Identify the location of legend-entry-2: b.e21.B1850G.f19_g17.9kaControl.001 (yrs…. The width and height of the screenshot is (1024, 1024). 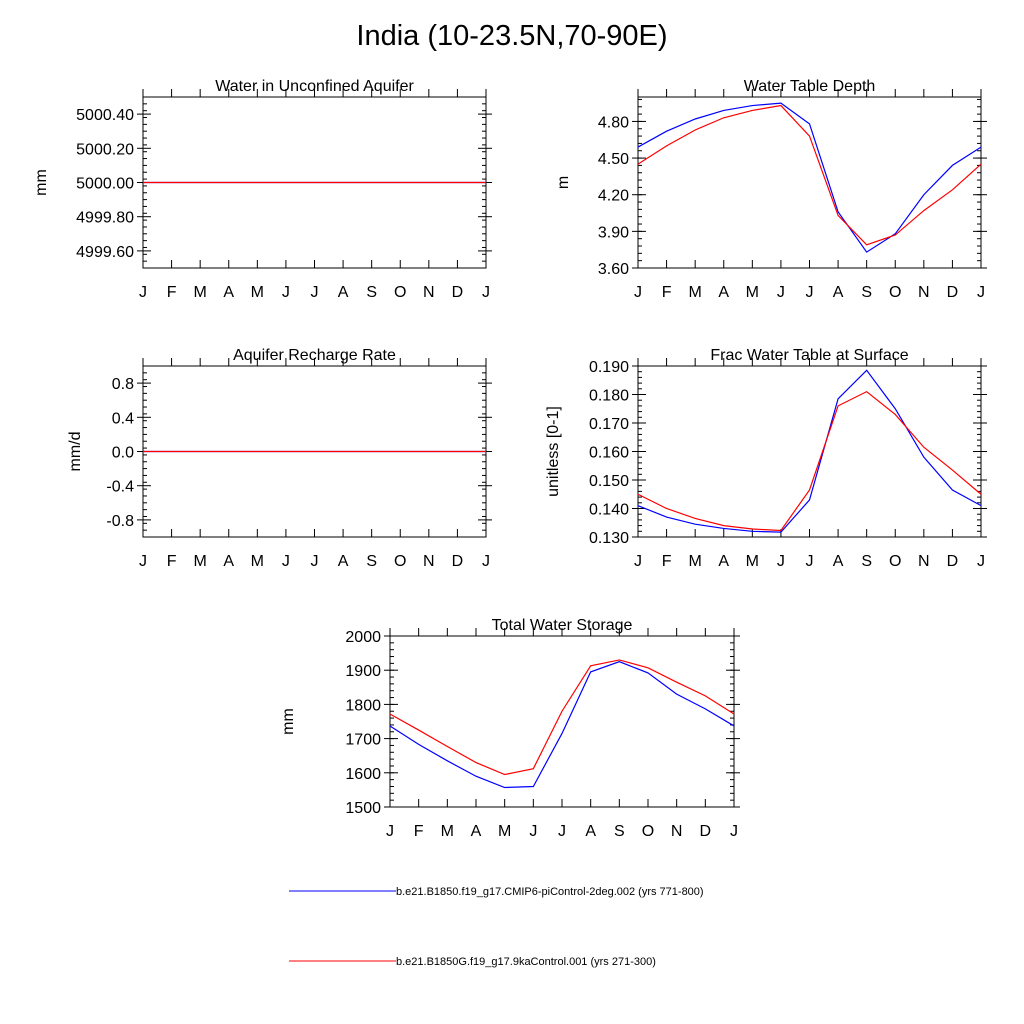
(472, 962).